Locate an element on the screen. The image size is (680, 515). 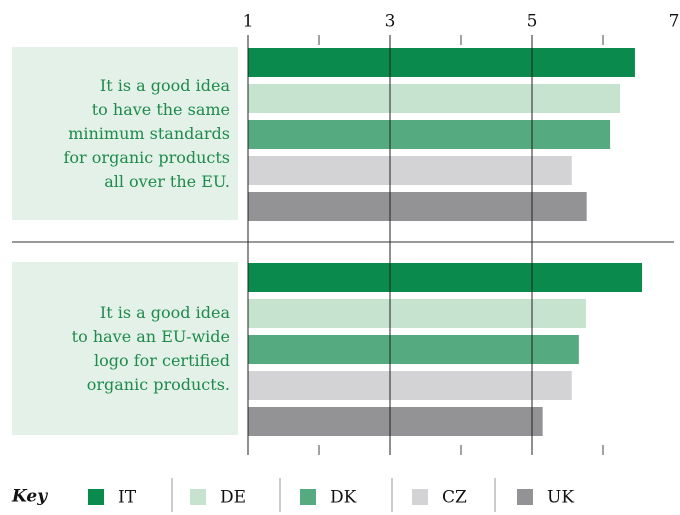
legend-label: DK is located at coordinates (343, 498).